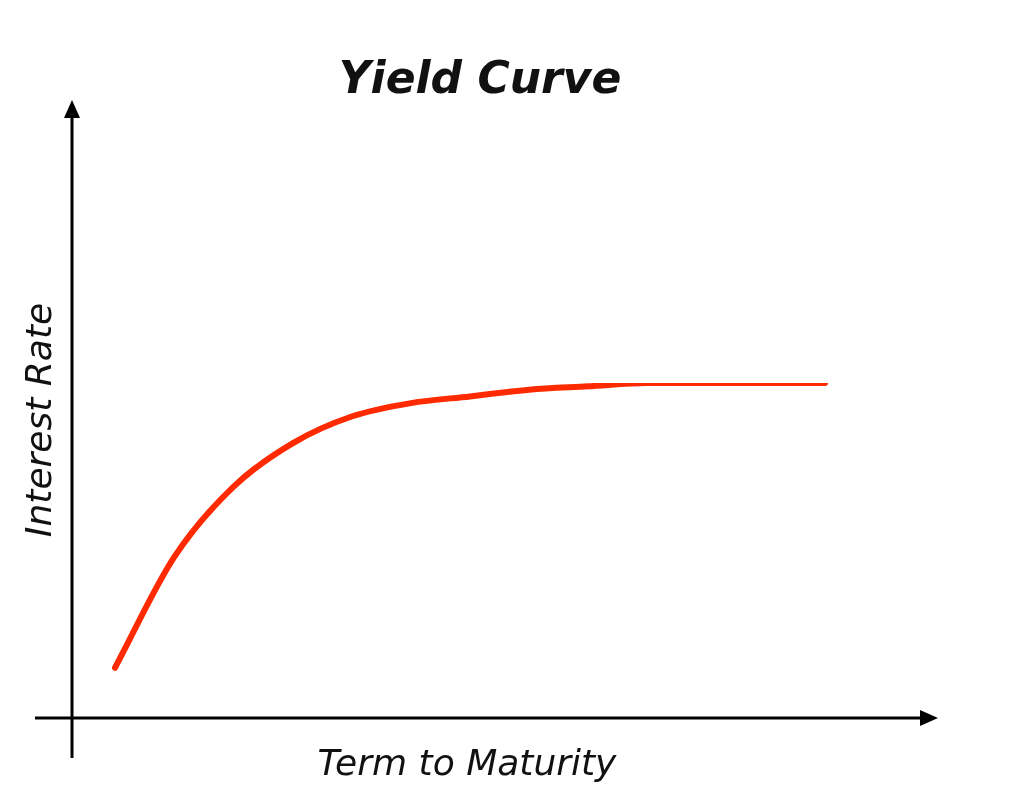 The height and width of the screenshot is (800, 1017). What do you see at coordinates (480, 77) in the screenshot?
I see `chart-title: Yield Curve` at bounding box center [480, 77].